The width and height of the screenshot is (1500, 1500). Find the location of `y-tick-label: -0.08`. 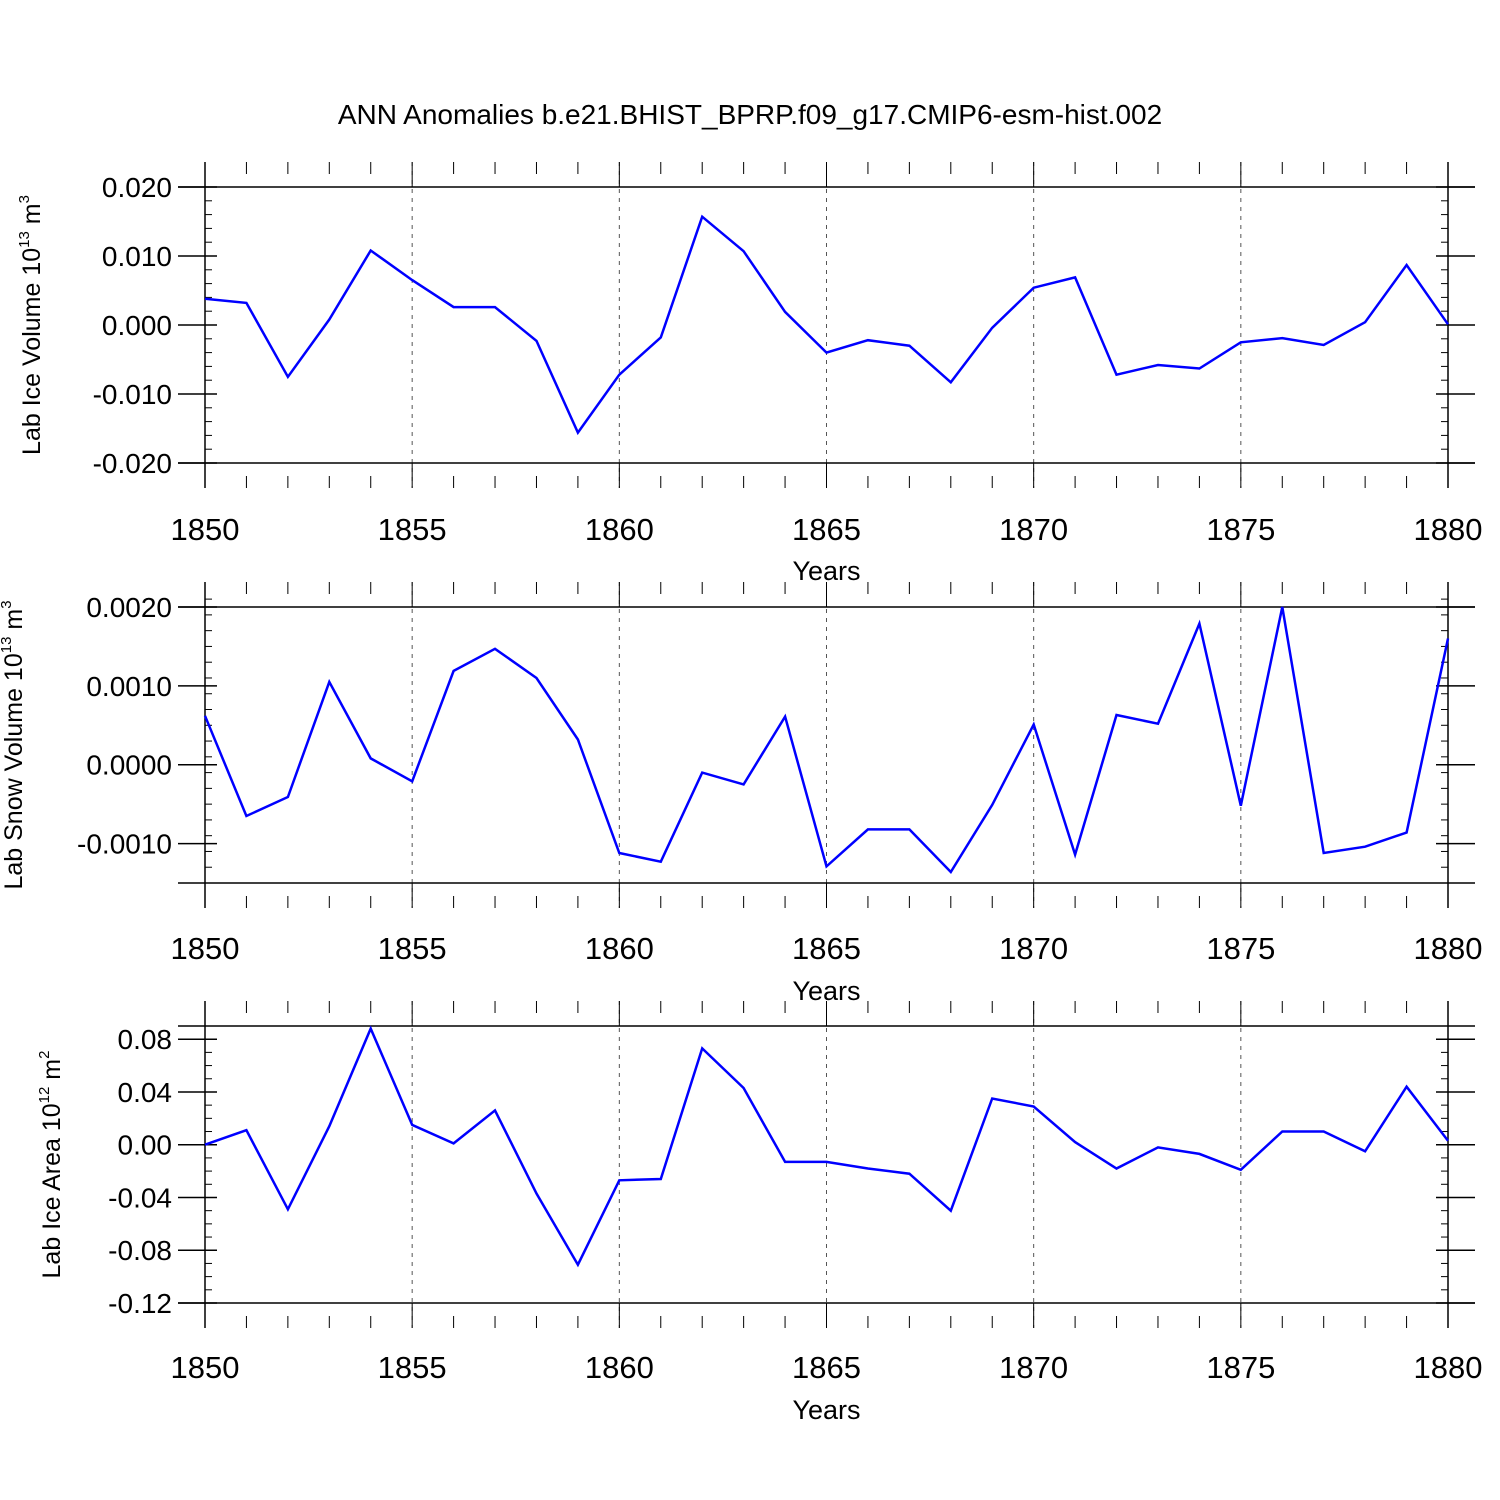

y-tick-label: -0.08 is located at coordinates (140, 1250).